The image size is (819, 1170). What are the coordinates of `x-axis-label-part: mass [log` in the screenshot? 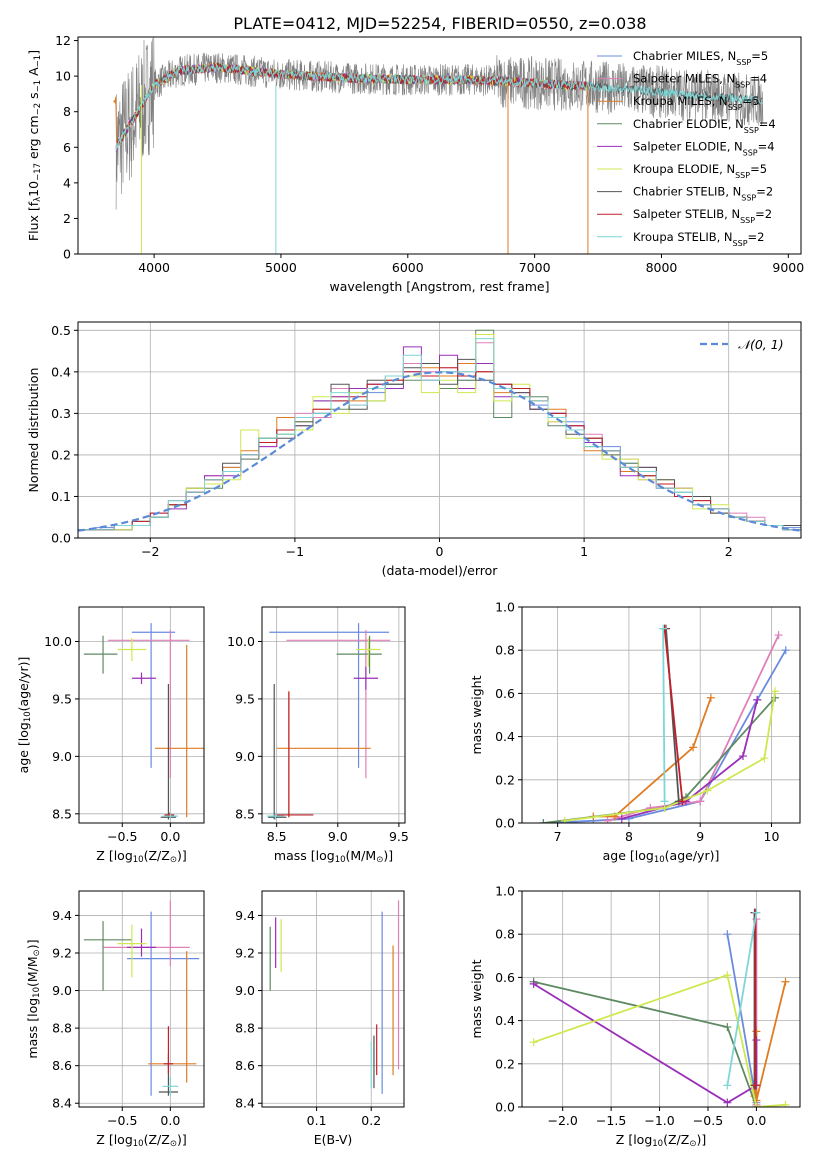 It's located at (304, 855).